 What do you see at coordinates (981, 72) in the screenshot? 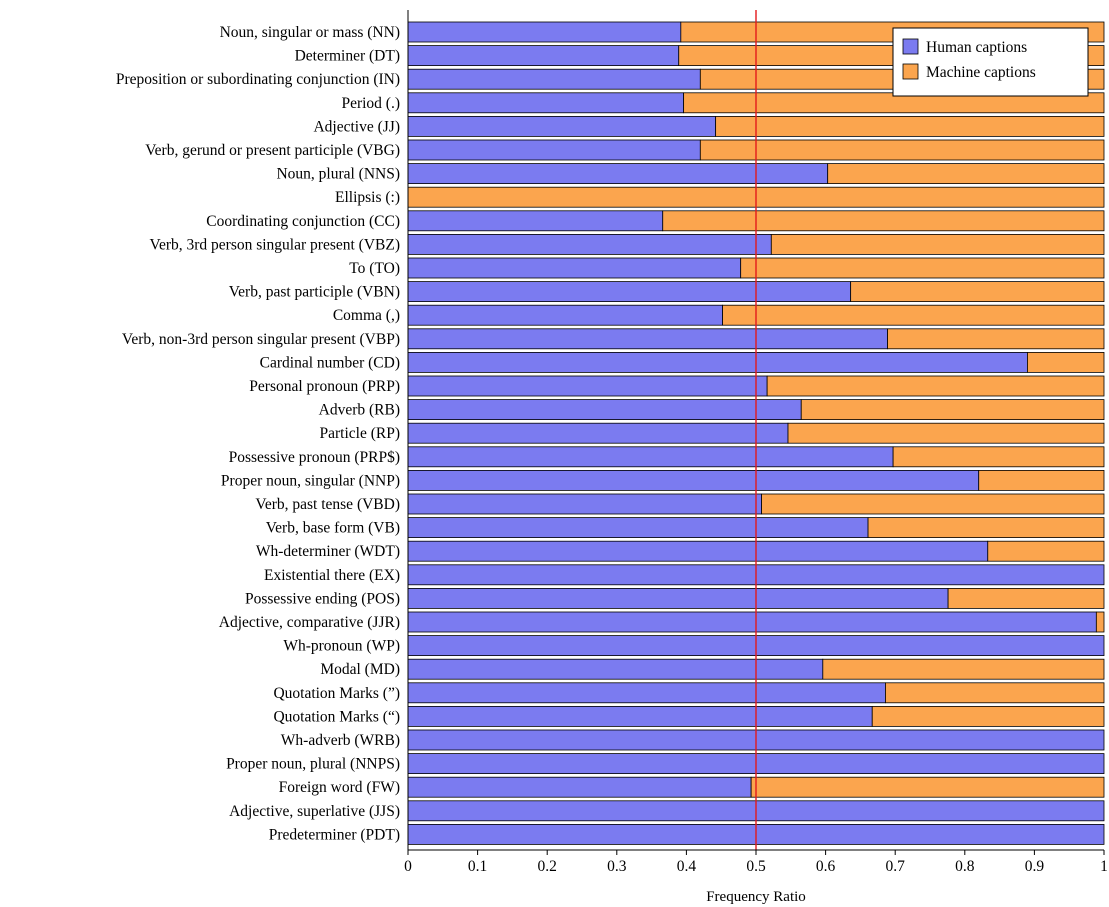
I see `legend-label: Machine captions` at bounding box center [981, 72].